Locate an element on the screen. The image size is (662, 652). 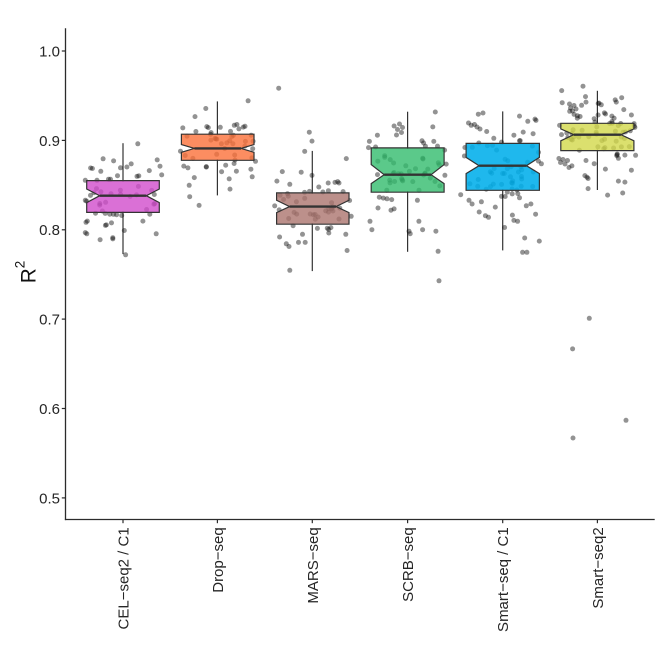
svg-text: SCRB−seq is located at coordinates (408, 564).